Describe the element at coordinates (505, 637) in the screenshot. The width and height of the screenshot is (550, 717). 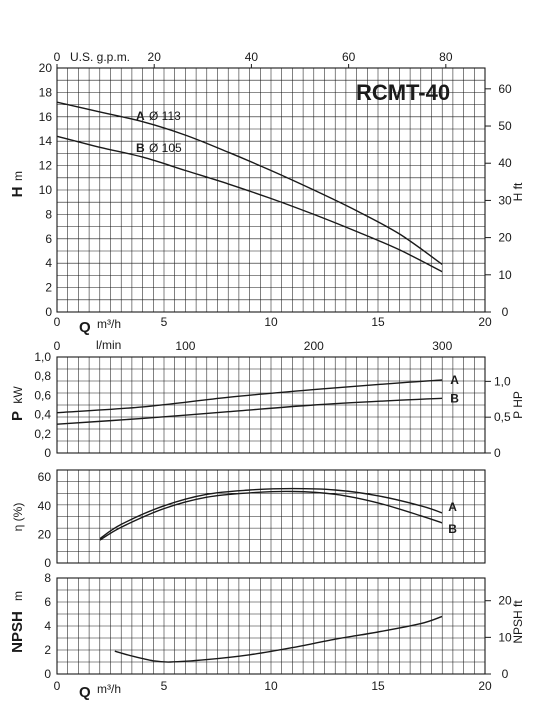
I see `npsh-ft-tick-label: 10` at that location.